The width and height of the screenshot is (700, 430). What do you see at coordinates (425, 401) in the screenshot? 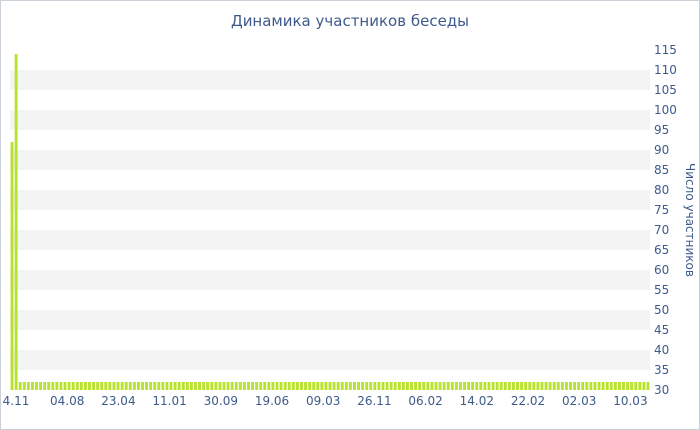
I see `x-tick-label: 06.02` at bounding box center [425, 401].